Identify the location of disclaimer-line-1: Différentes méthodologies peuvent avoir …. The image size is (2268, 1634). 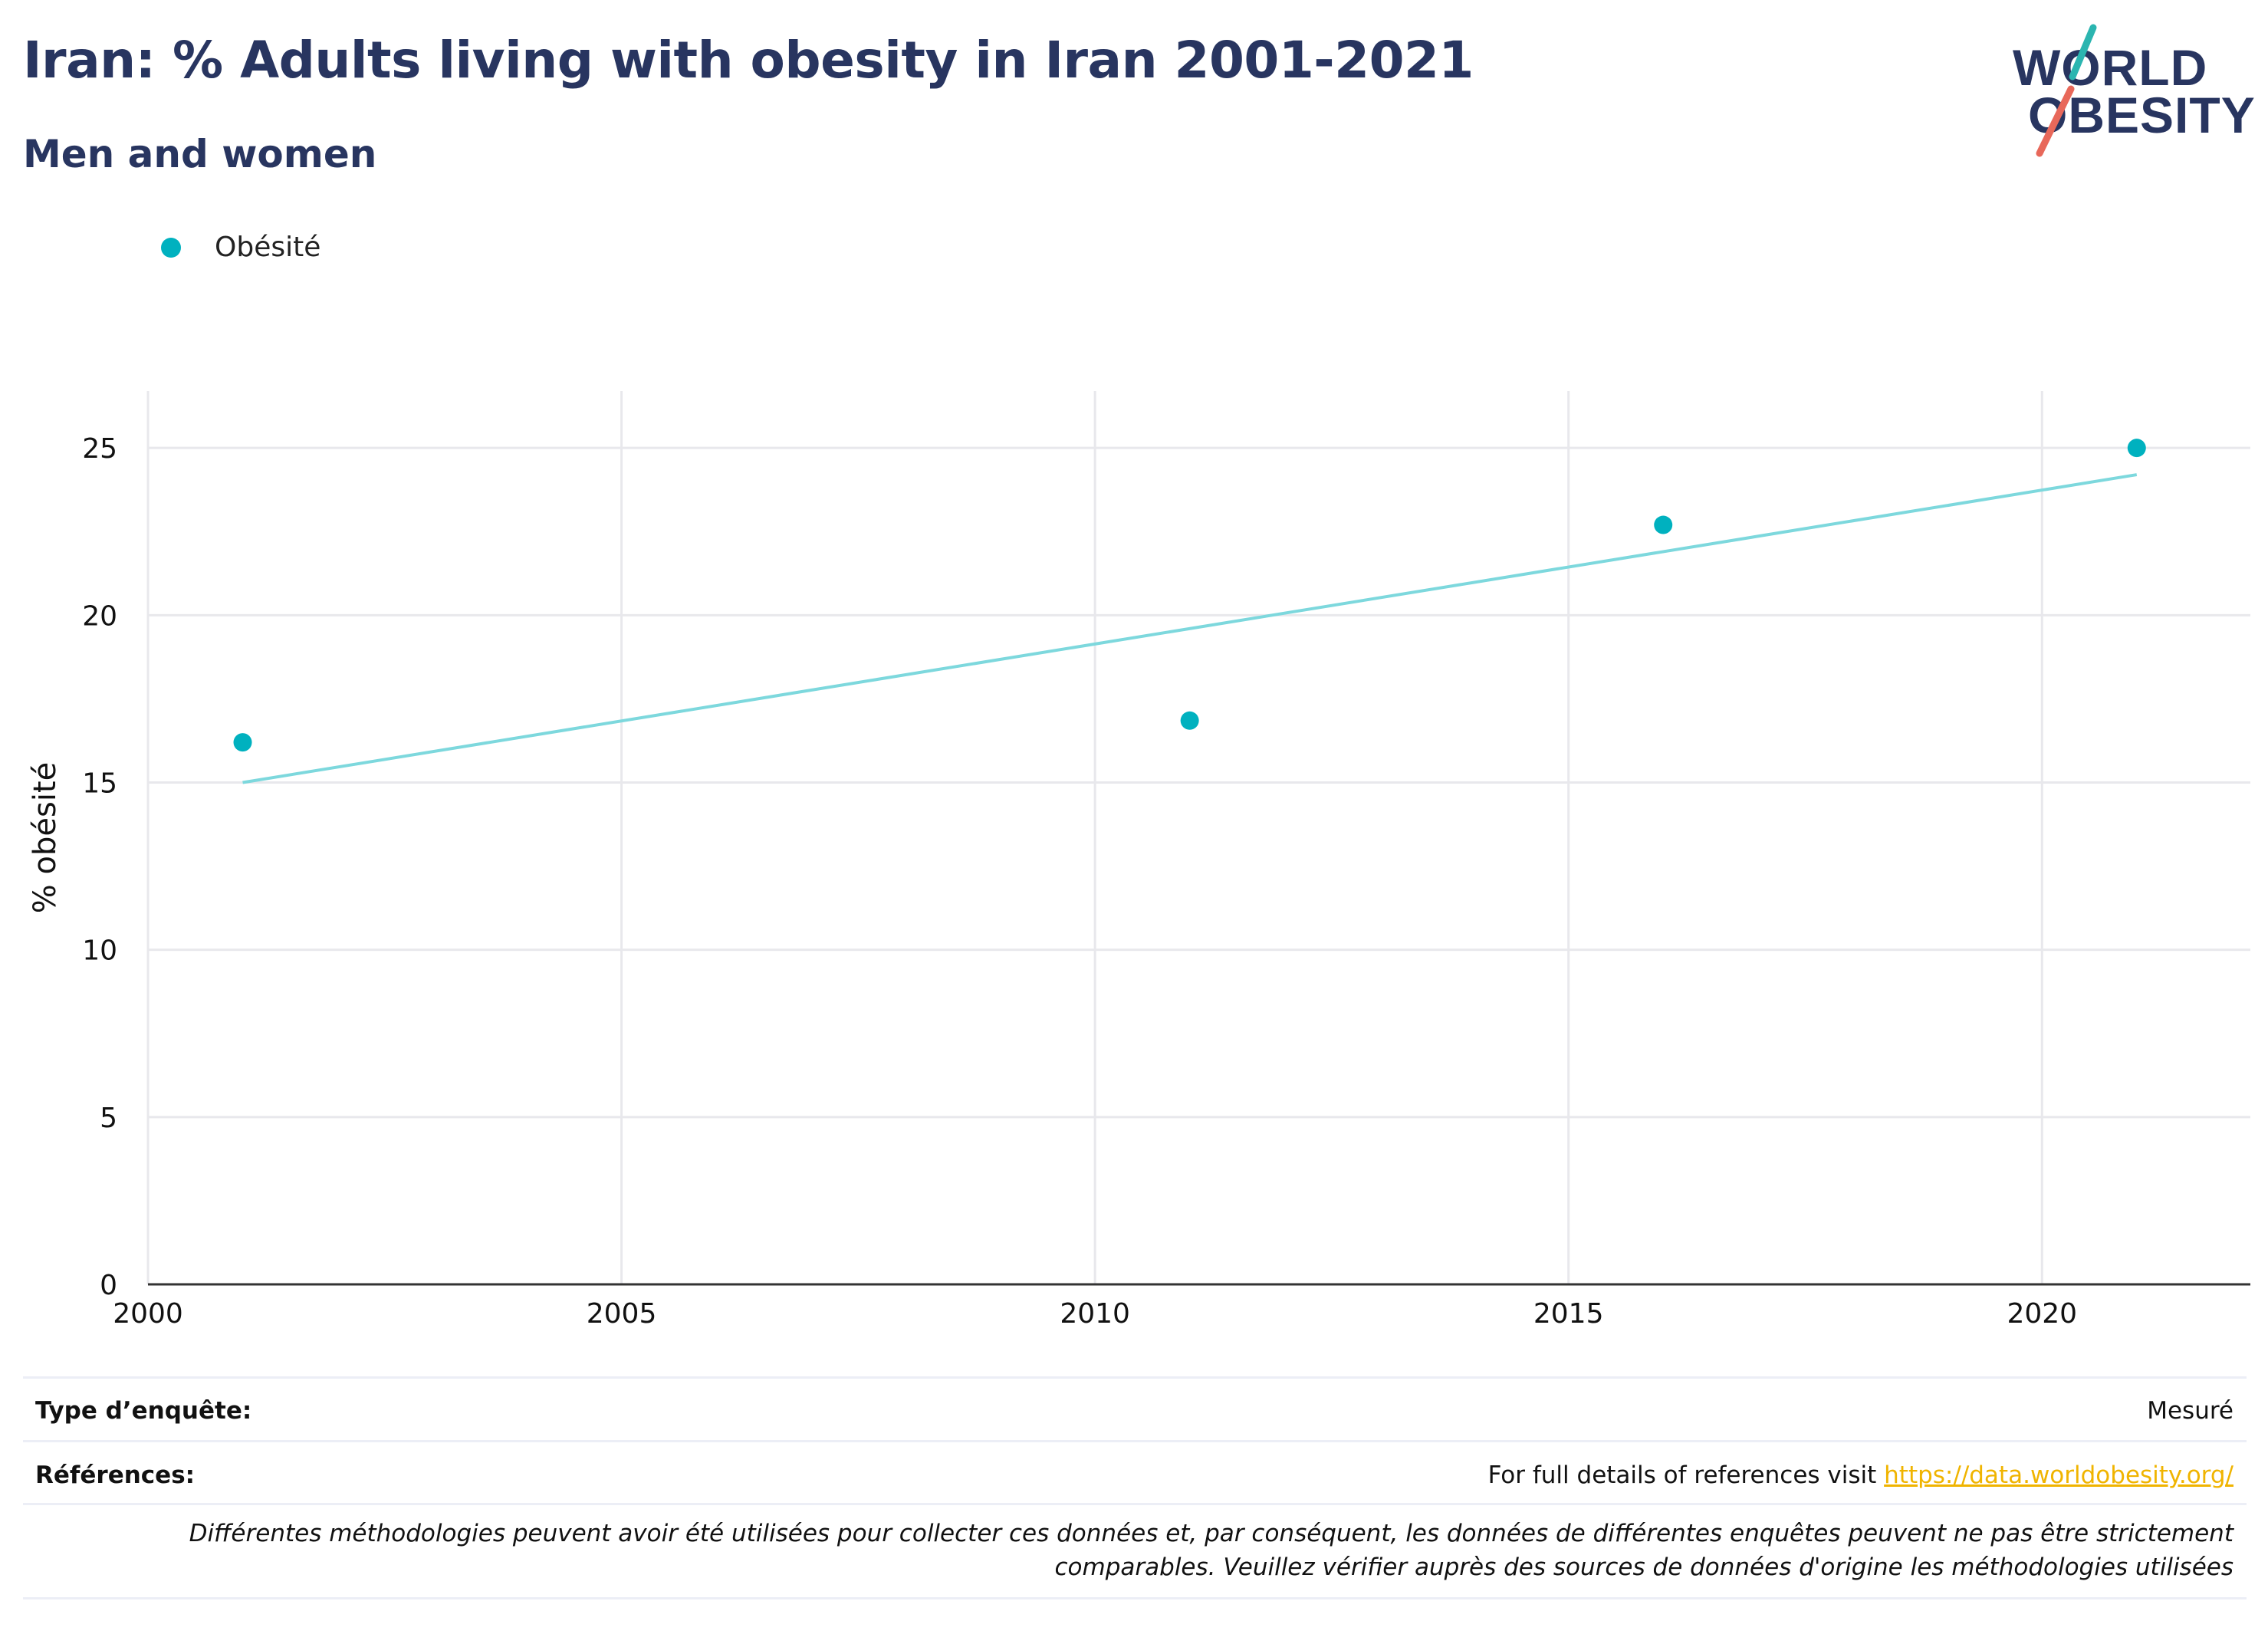
(1211, 1534).